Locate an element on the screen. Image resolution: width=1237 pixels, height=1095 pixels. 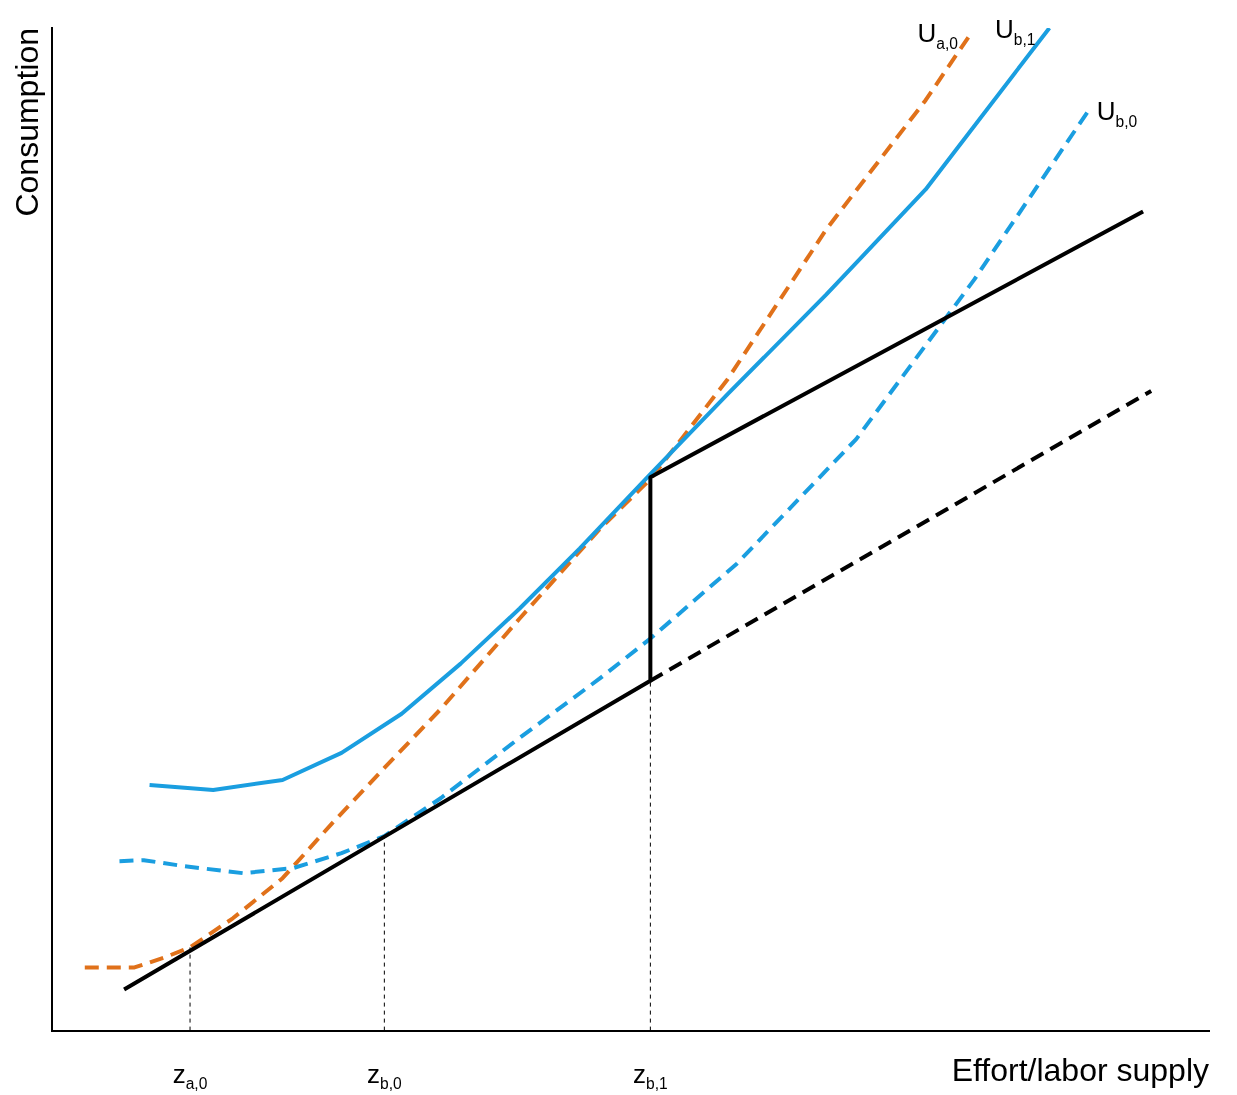
x-axis-title: Effort/labor supply is located at coordinates (1080, 1069).